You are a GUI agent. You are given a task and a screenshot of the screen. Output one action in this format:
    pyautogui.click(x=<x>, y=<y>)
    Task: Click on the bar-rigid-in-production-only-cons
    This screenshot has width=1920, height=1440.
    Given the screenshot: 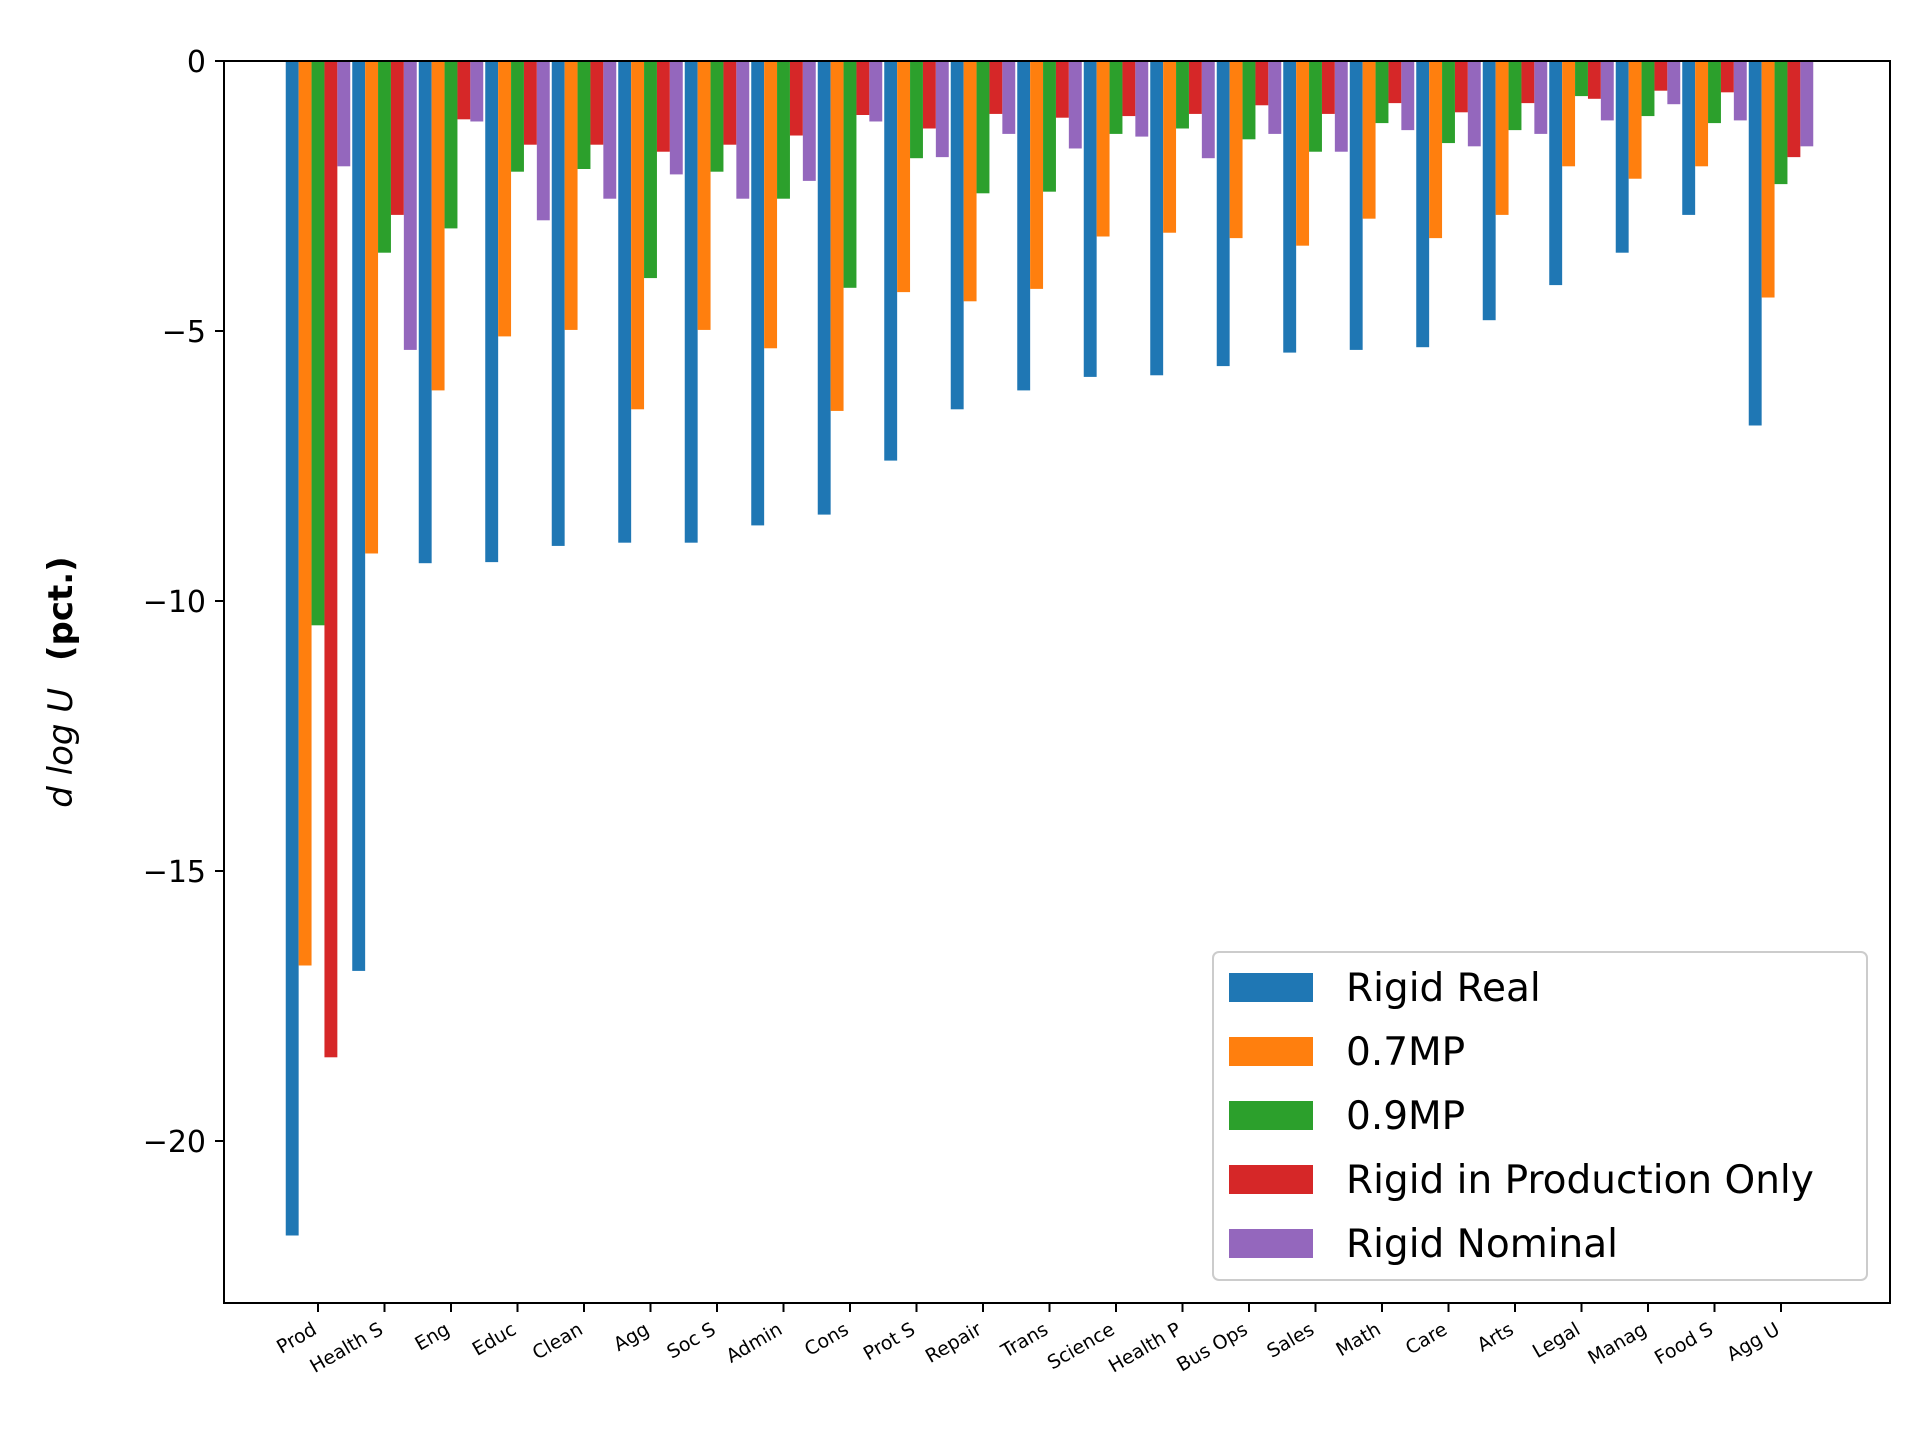 What is the action you would take?
    pyautogui.click(x=863, y=88)
    